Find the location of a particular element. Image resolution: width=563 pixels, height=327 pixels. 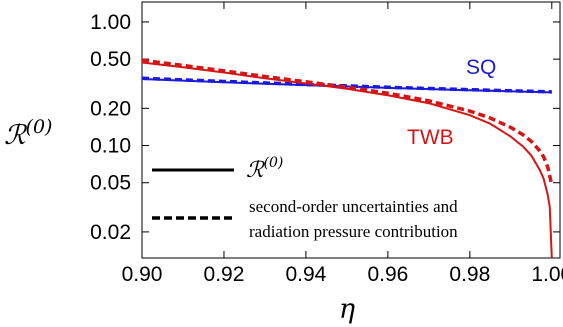

x-tick-label: 0.96 is located at coordinates (387, 274).